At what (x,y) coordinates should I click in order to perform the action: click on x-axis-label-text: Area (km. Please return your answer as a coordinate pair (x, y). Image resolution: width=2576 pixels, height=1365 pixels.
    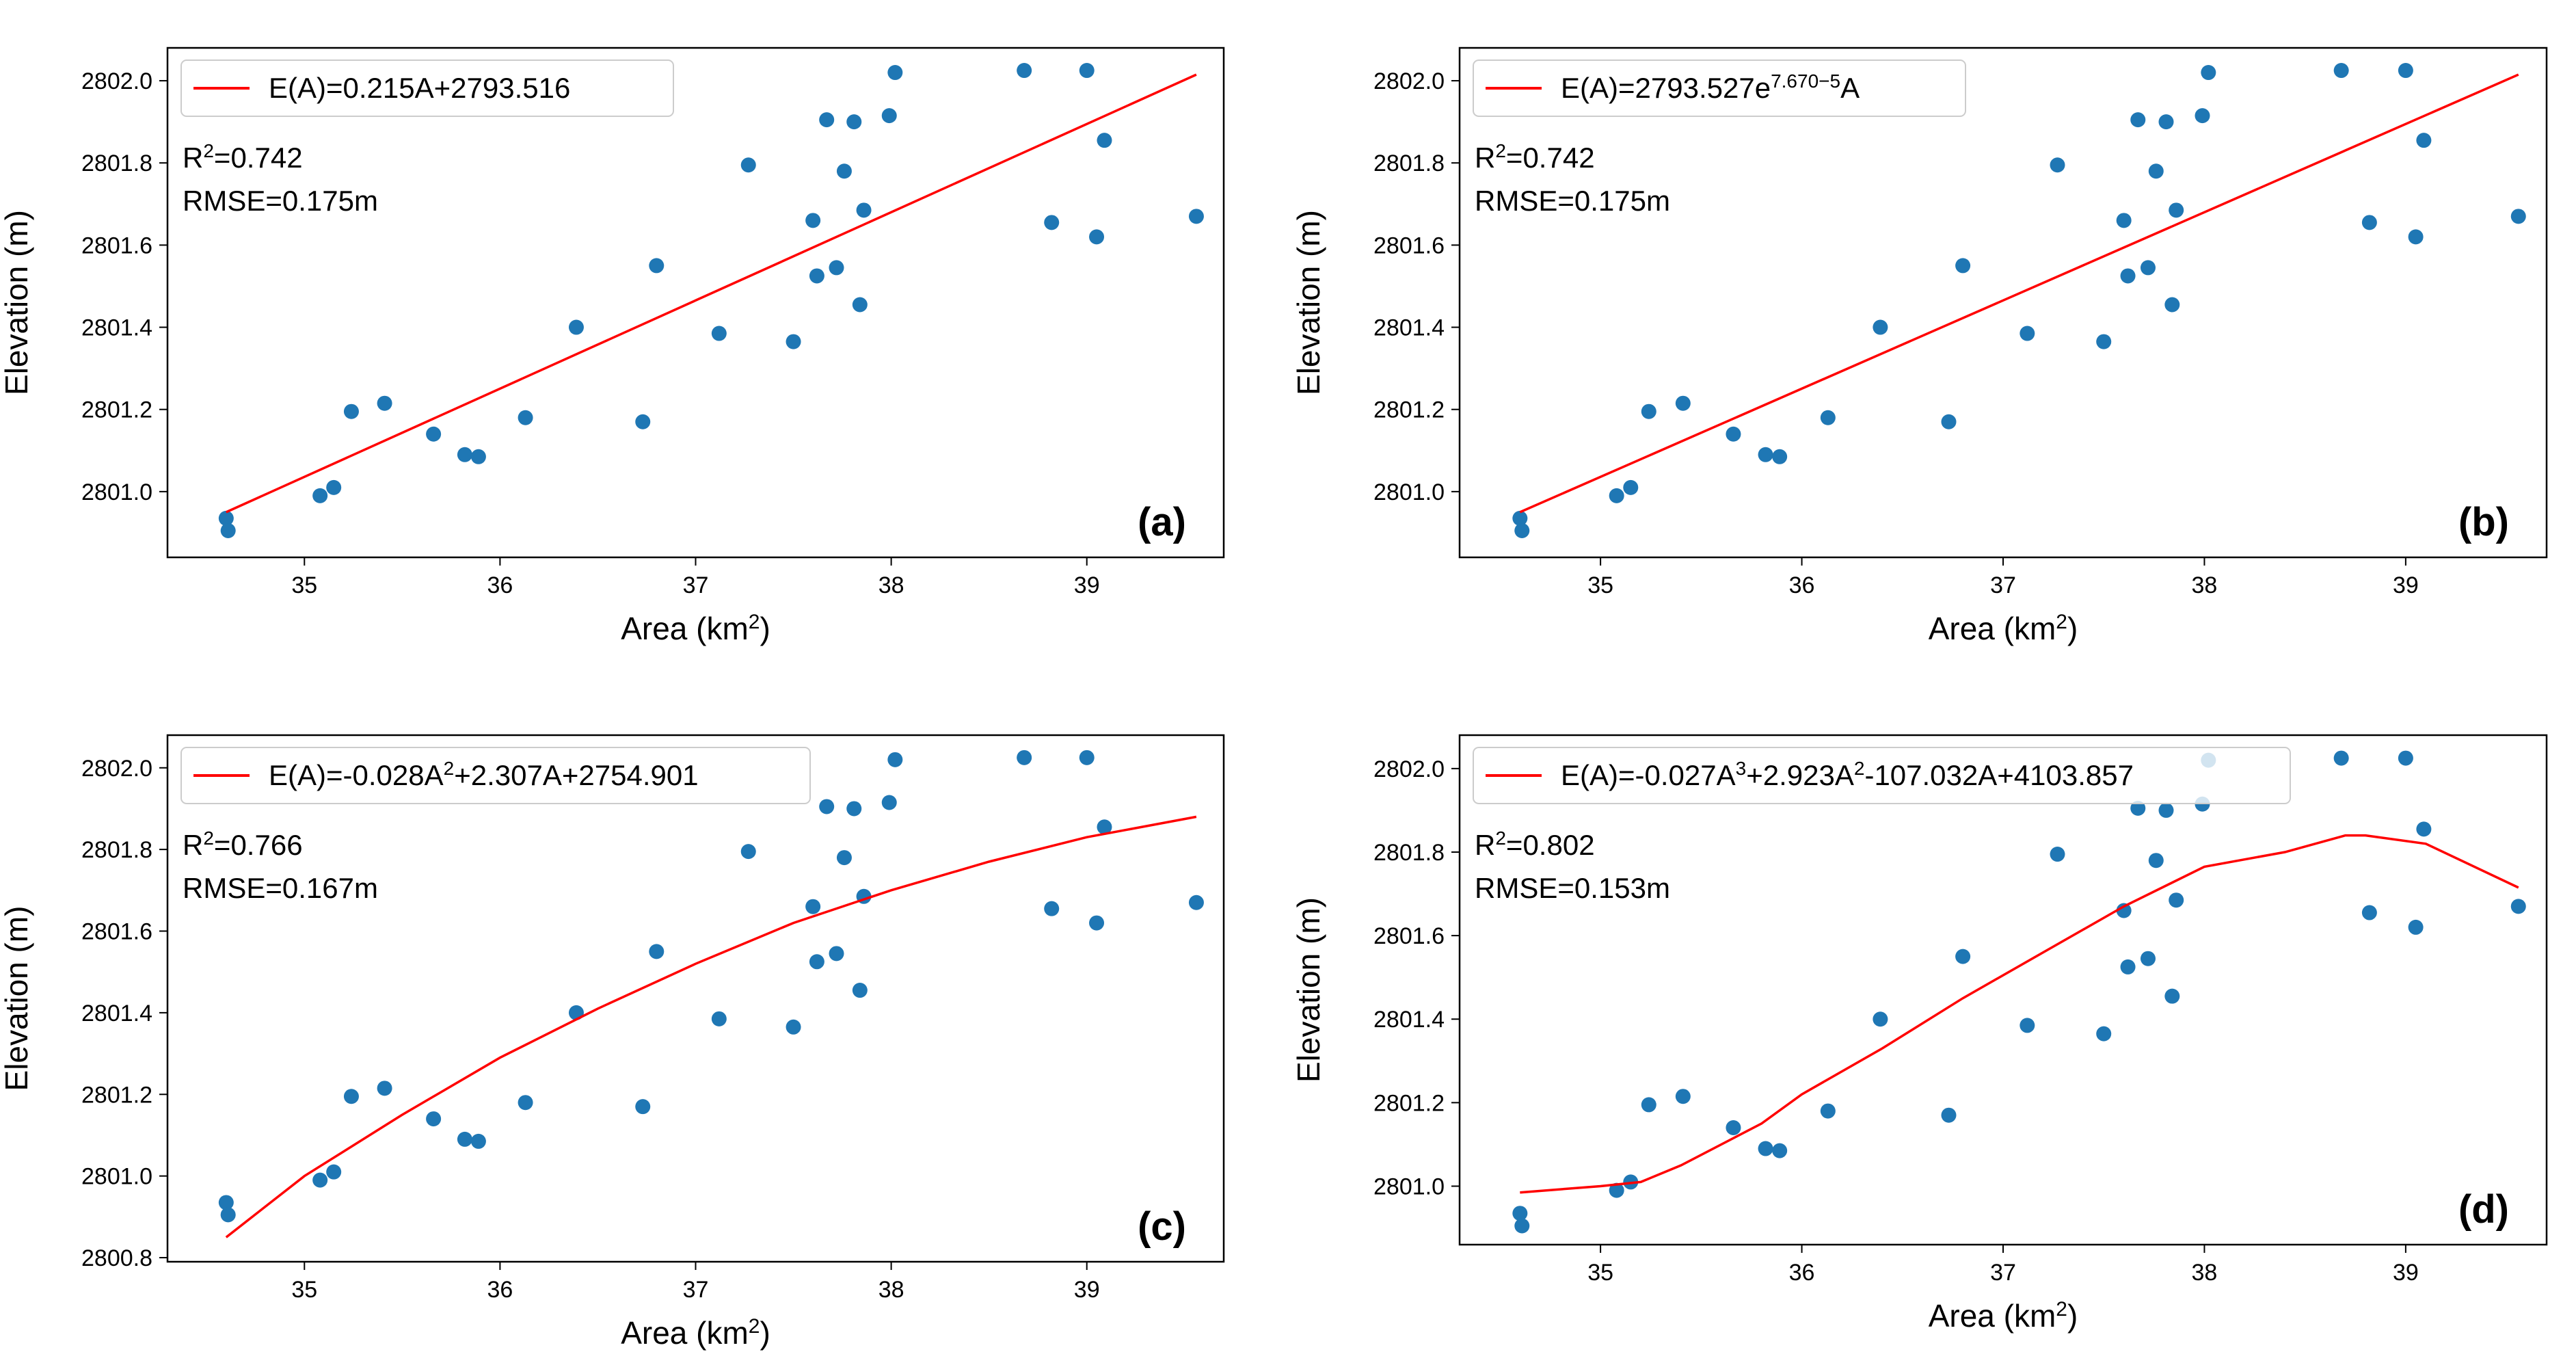
    Looking at the image, I should click on (1992, 1316).